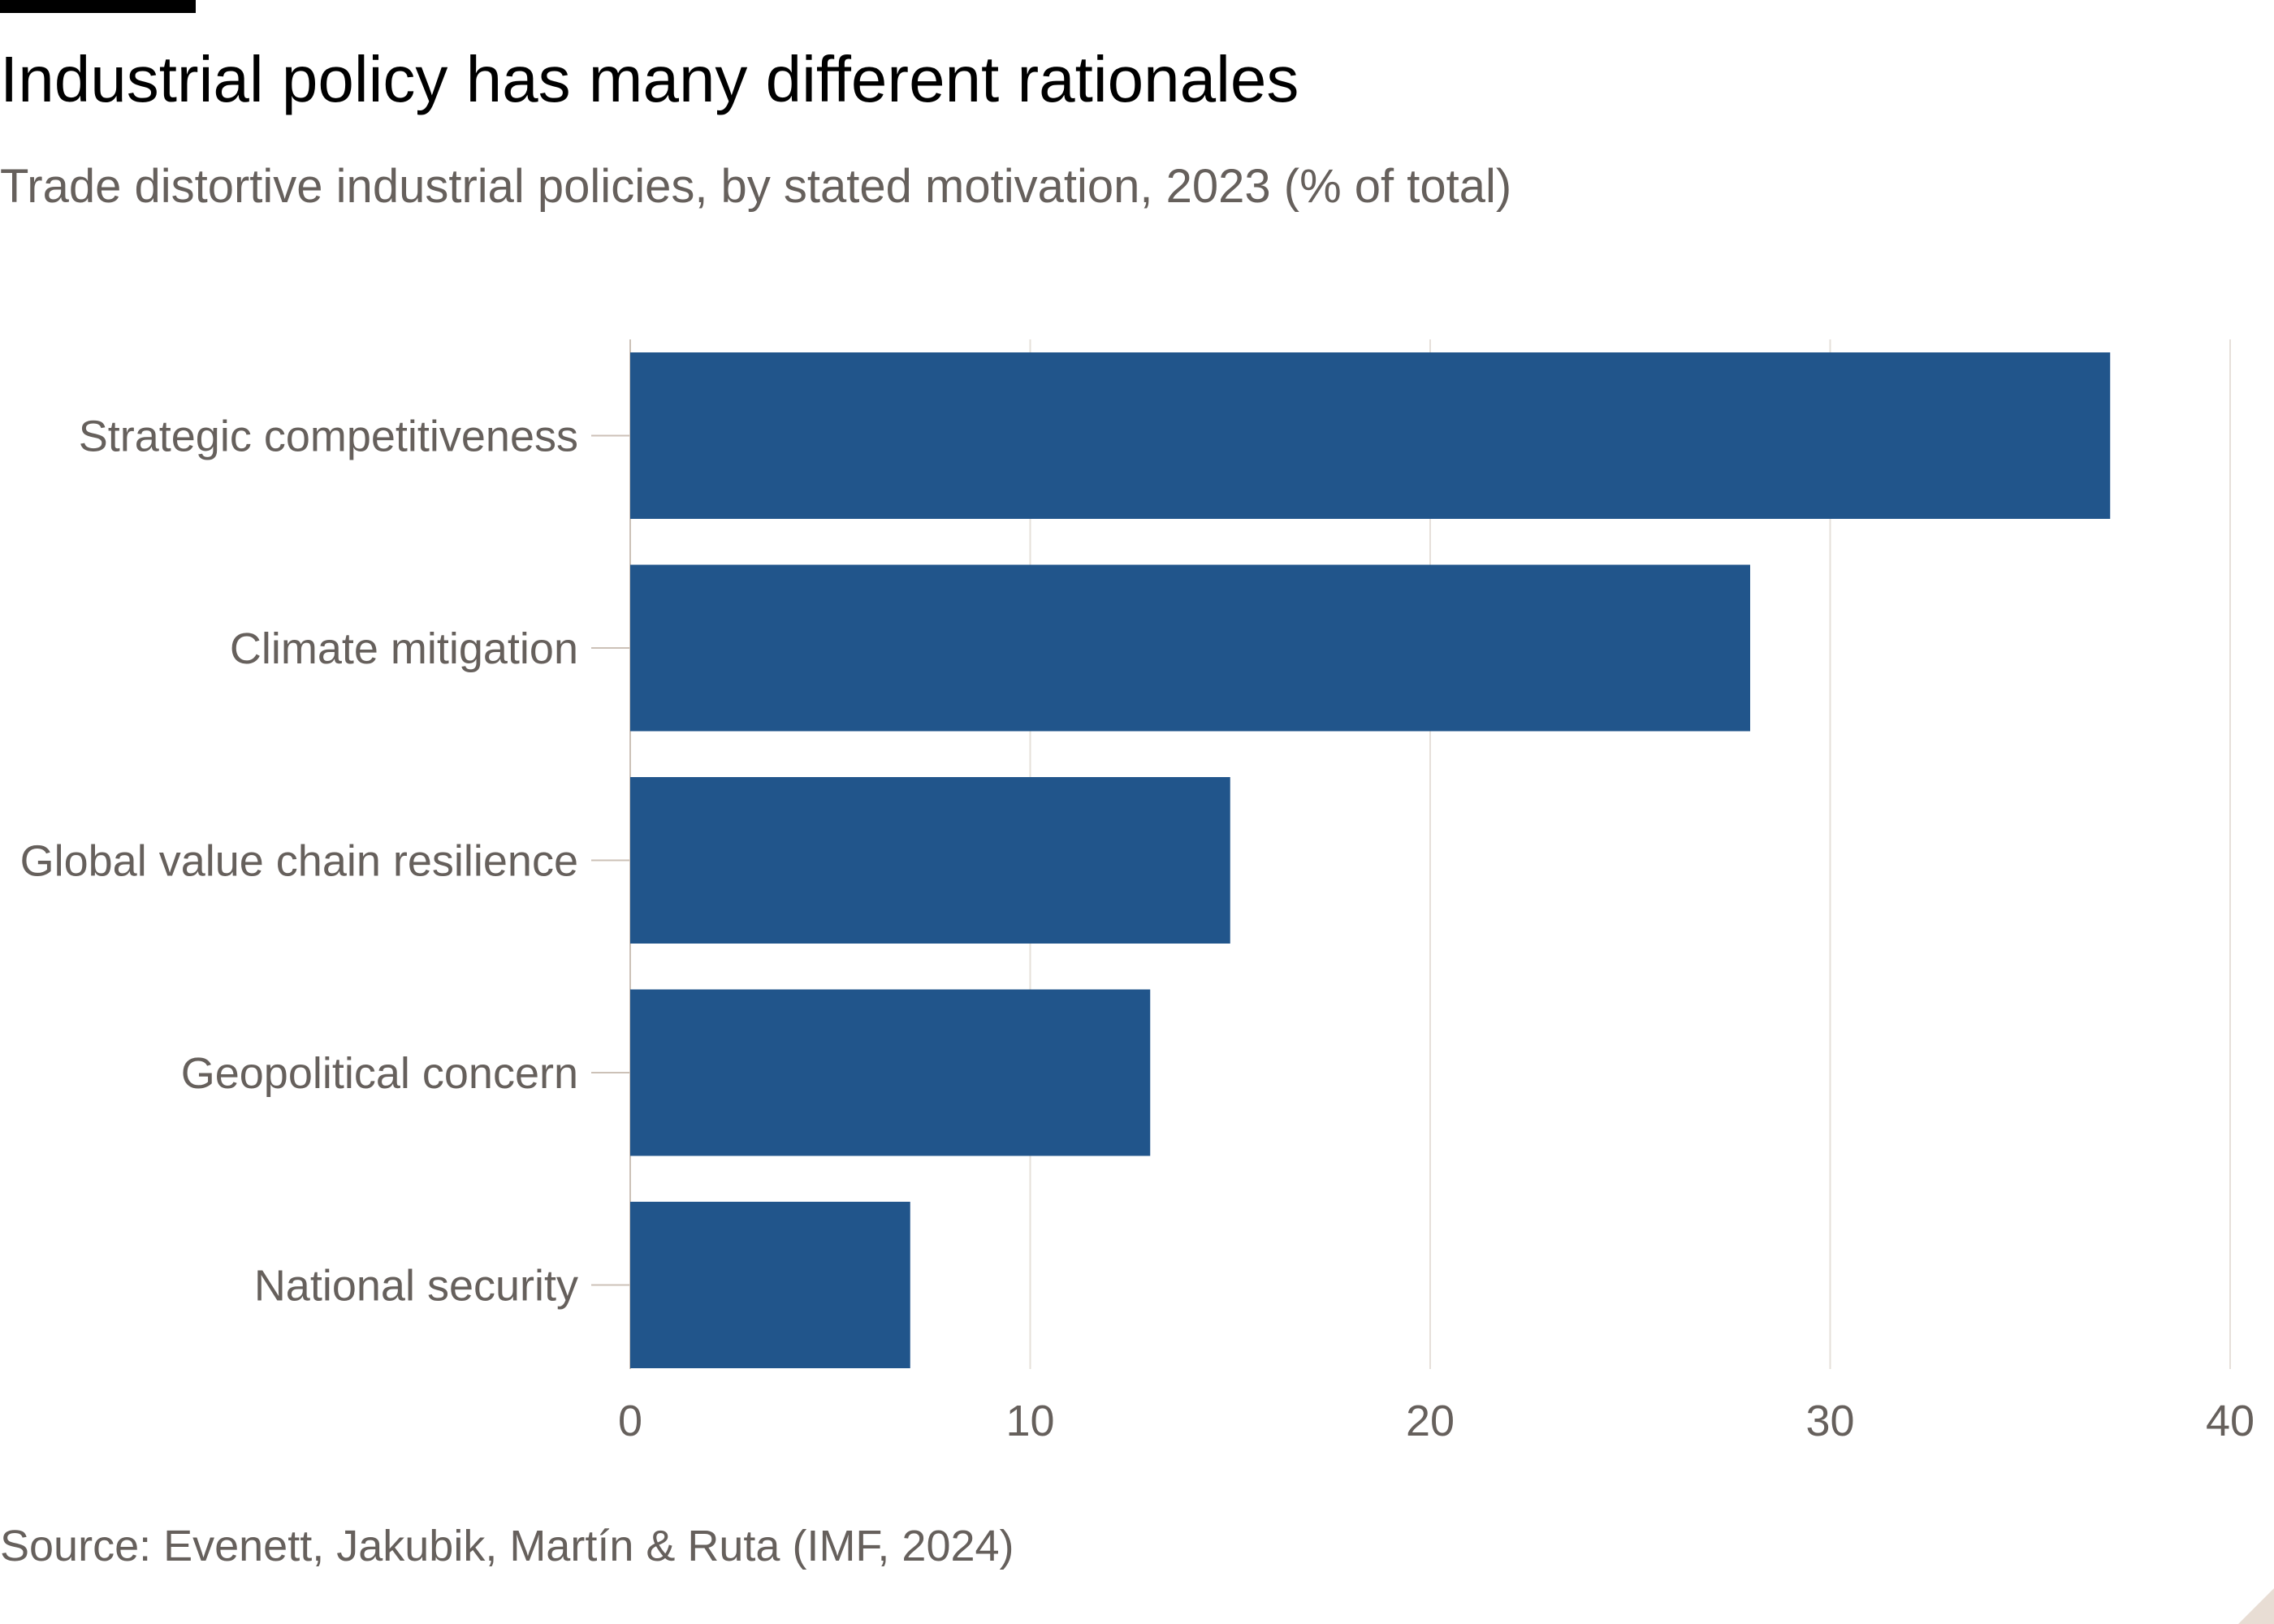 The width and height of the screenshot is (2274, 1624). Describe the element at coordinates (1030, 1421) in the screenshot. I see `x-tick-label: 10` at that location.